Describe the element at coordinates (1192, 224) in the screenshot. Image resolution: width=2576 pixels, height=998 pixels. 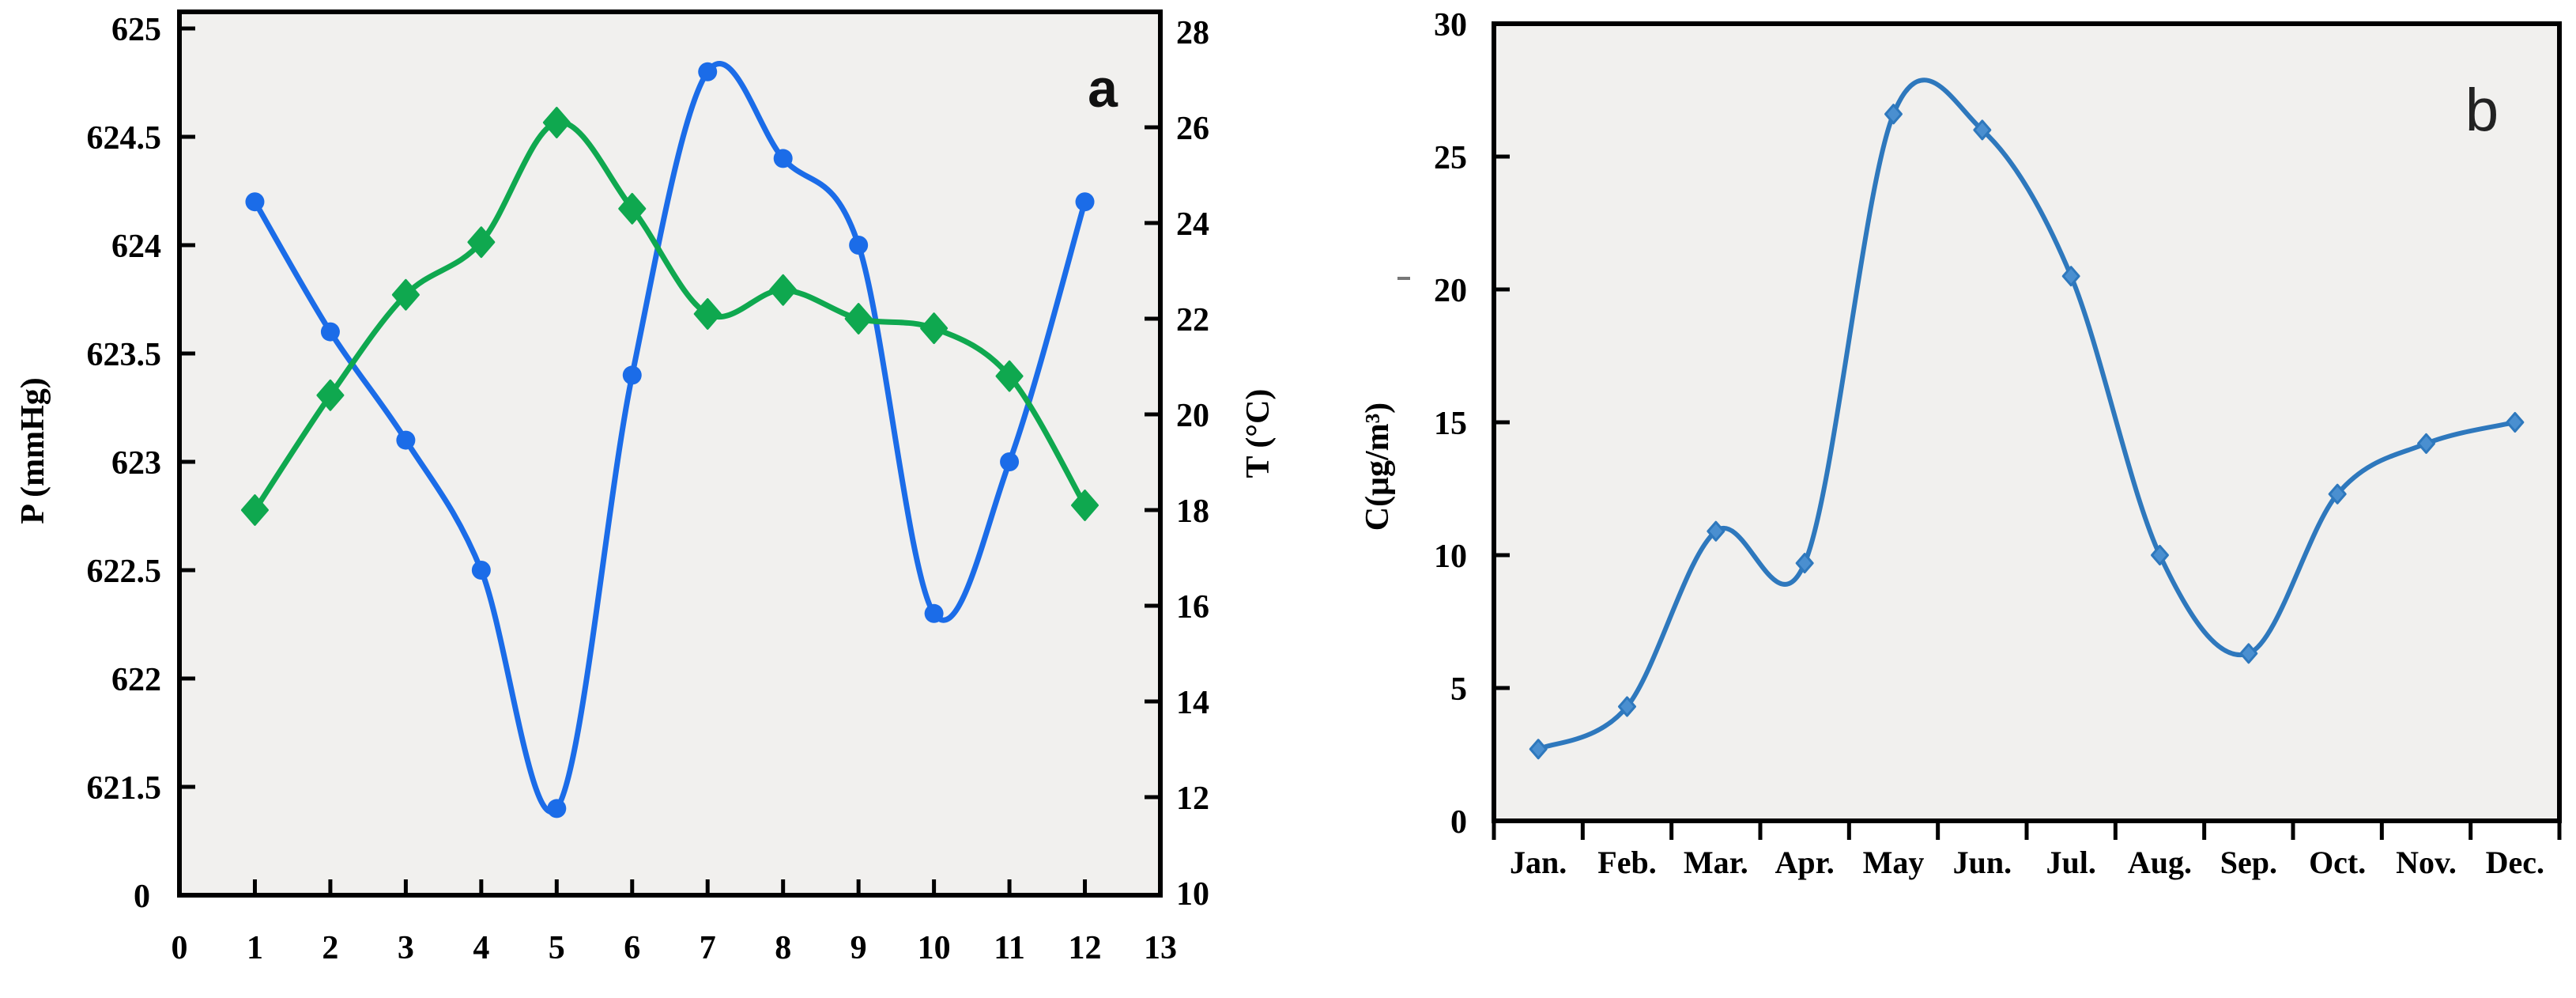
I see `y-right-tick-label: 24` at that location.